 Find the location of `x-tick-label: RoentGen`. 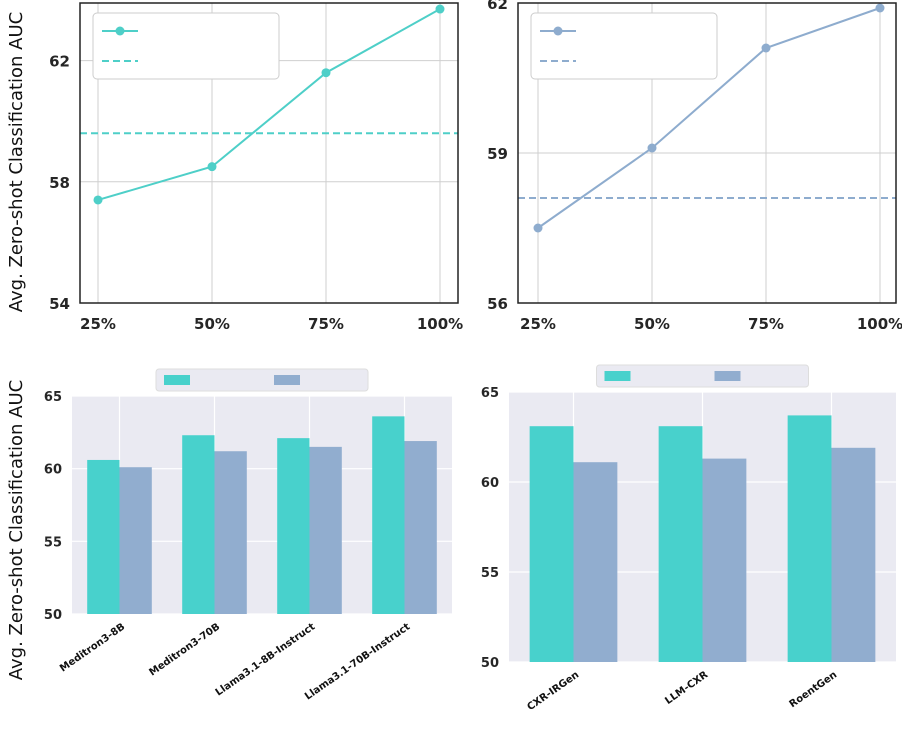

x-tick-label: RoentGen is located at coordinates (814, 689).